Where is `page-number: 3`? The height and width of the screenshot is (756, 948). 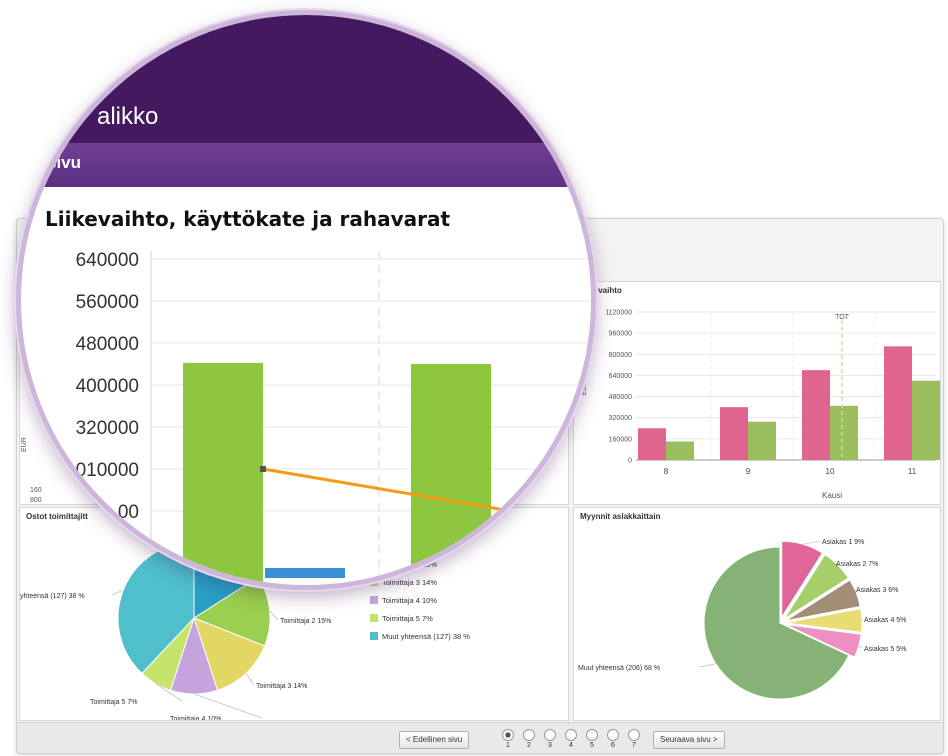
page-number: 3 is located at coordinates (550, 745).